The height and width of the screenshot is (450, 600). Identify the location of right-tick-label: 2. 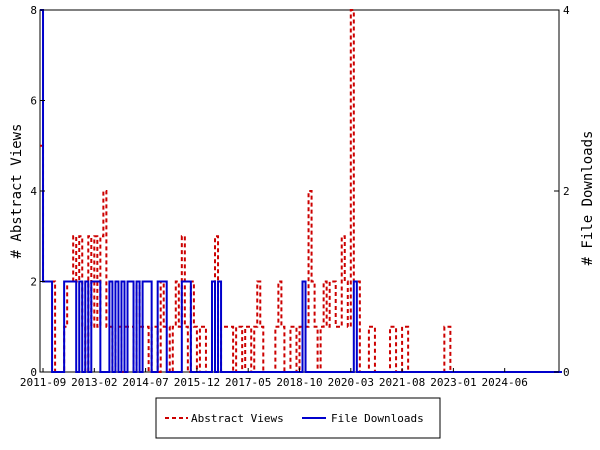
(566, 191).